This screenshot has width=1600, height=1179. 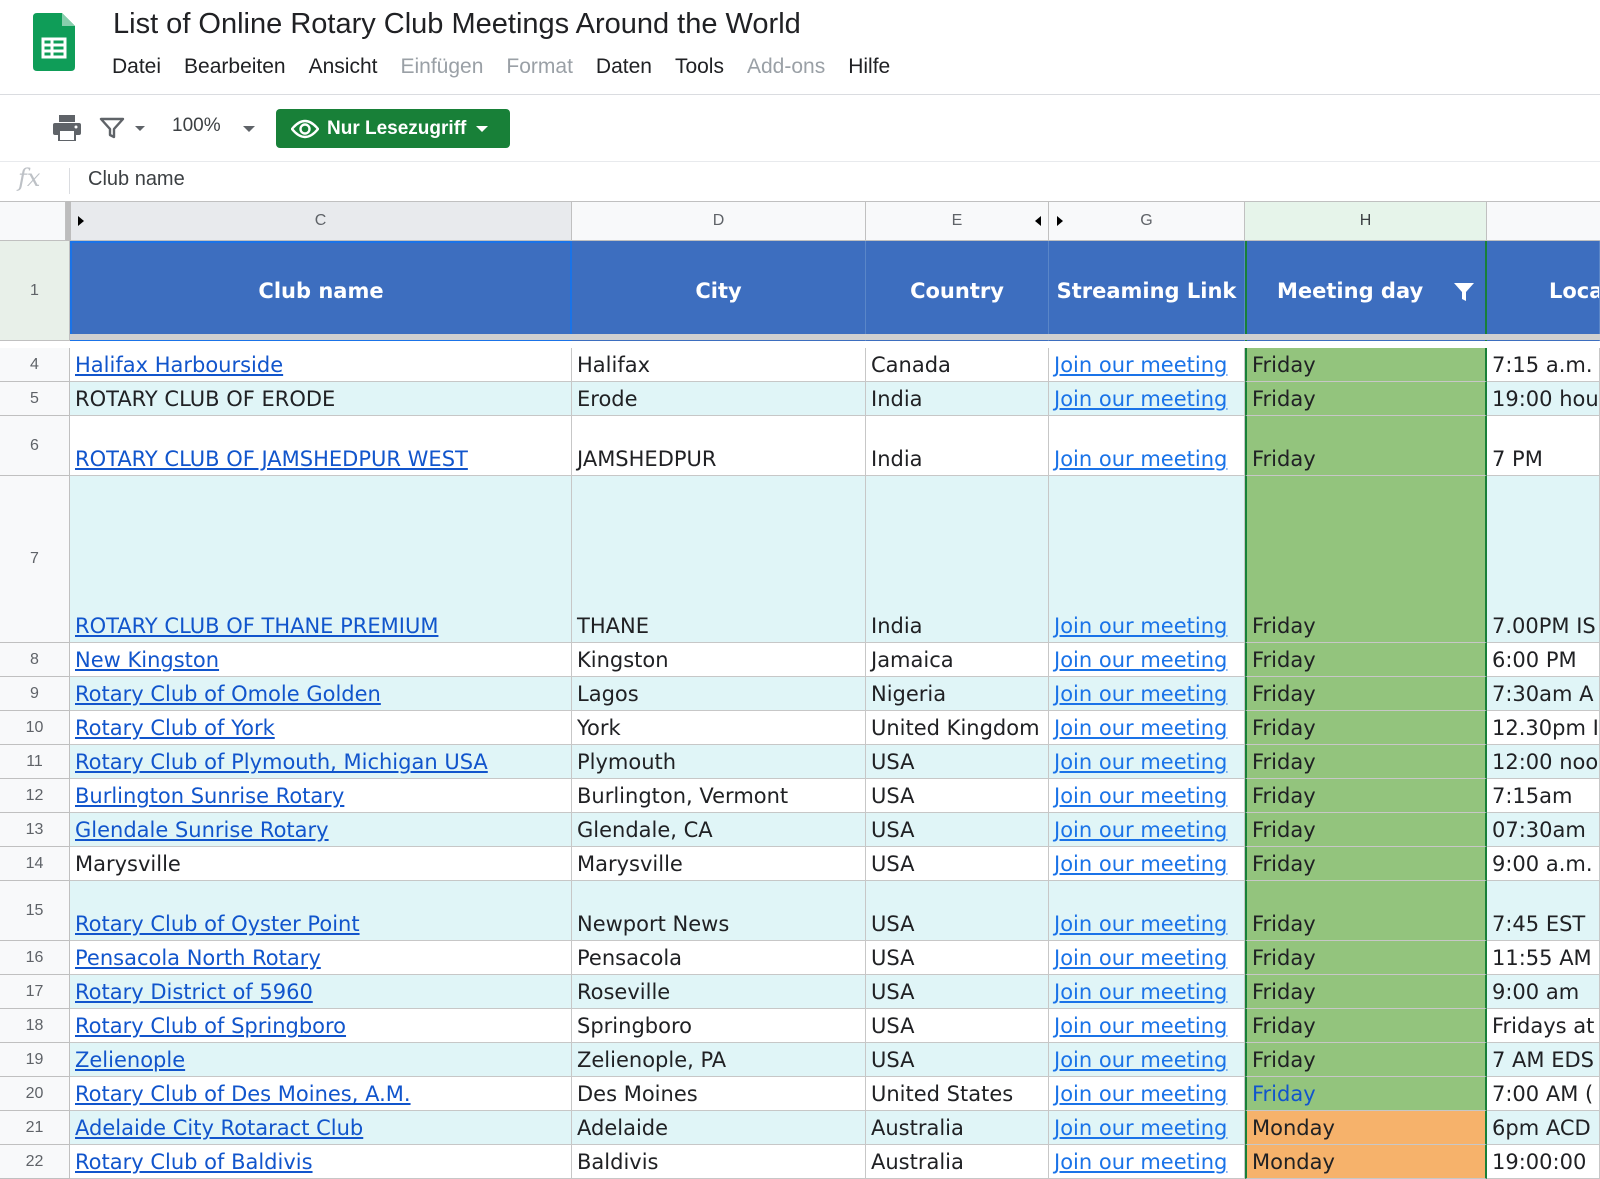 What do you see at coordinates (1464, 292) in the screenshot?
I see `column-filter-icon` at bounding box center [1464, 292].